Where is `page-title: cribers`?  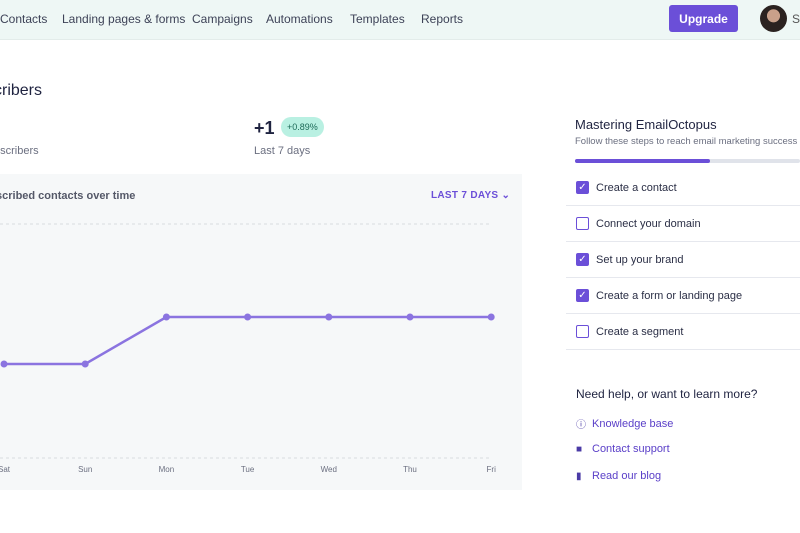
page-title: cribers is located at coordinates (21, 90).